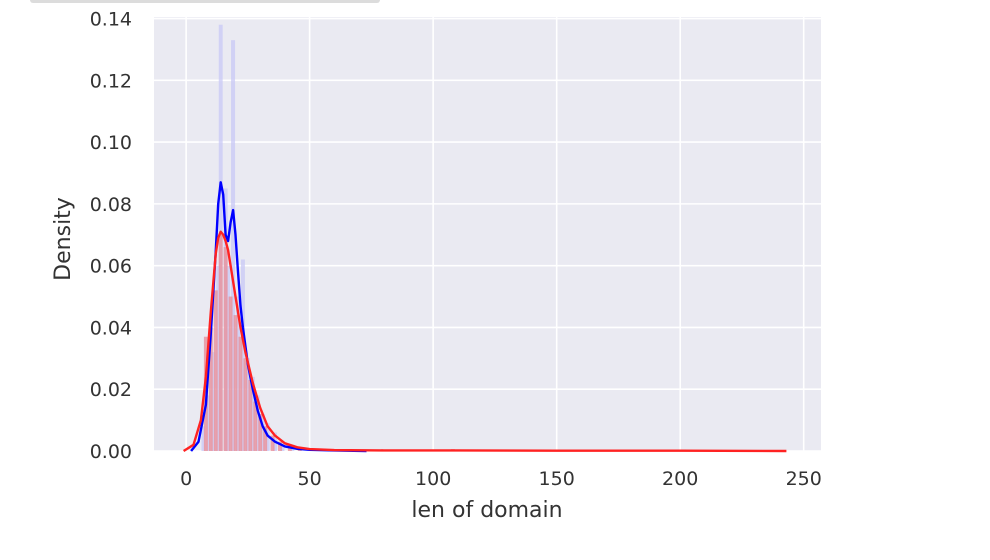 This screenshot has width=990, height=560. Describe the element at coordinates (111, 452) in the screenshot. I see `y-tick-label: 0.00` at that location.